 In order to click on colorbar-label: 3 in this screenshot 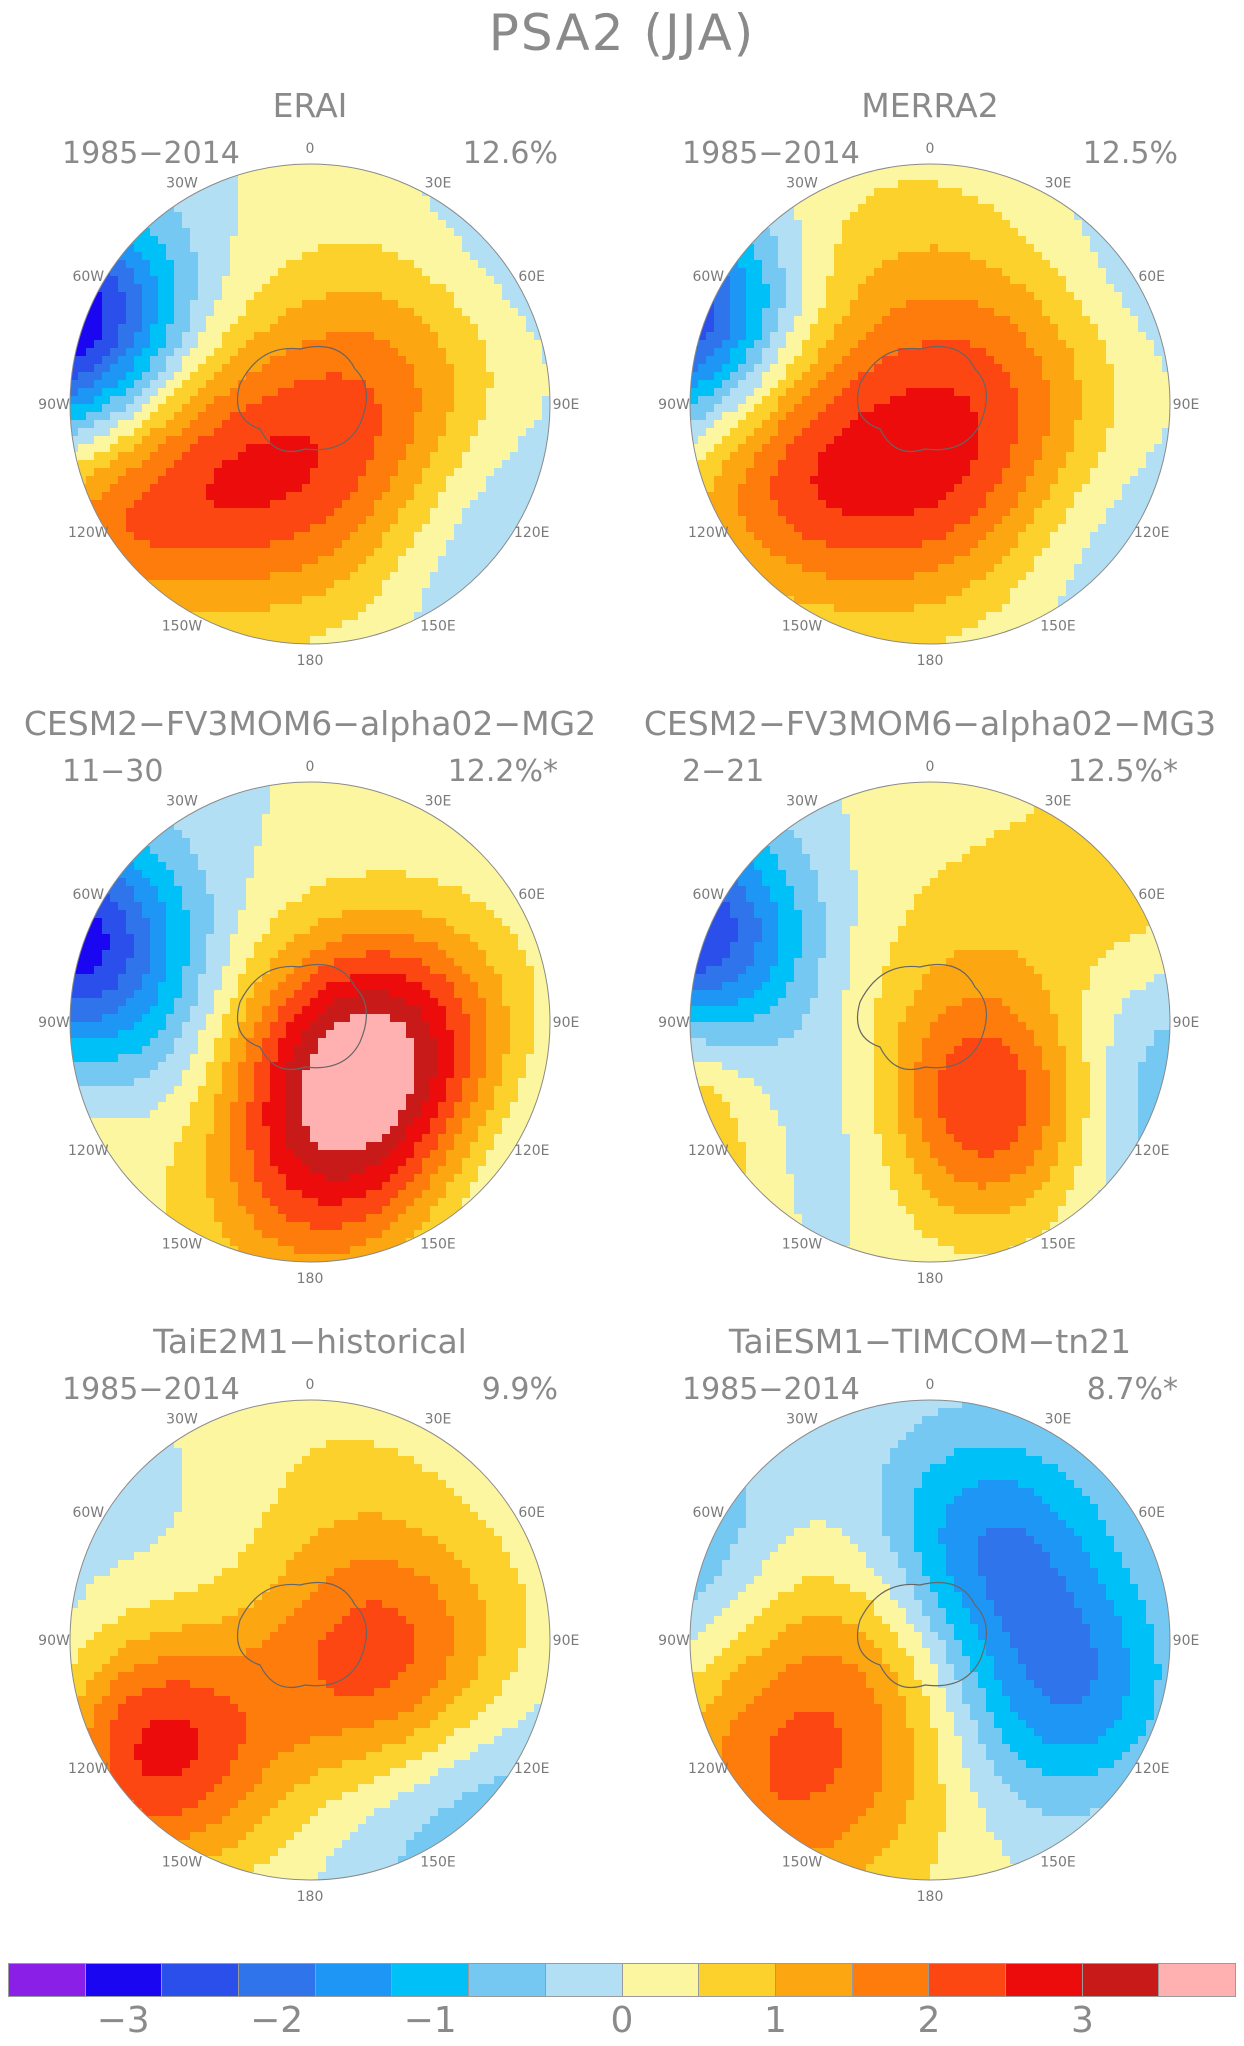, I will do `click(1082, 2020)`.